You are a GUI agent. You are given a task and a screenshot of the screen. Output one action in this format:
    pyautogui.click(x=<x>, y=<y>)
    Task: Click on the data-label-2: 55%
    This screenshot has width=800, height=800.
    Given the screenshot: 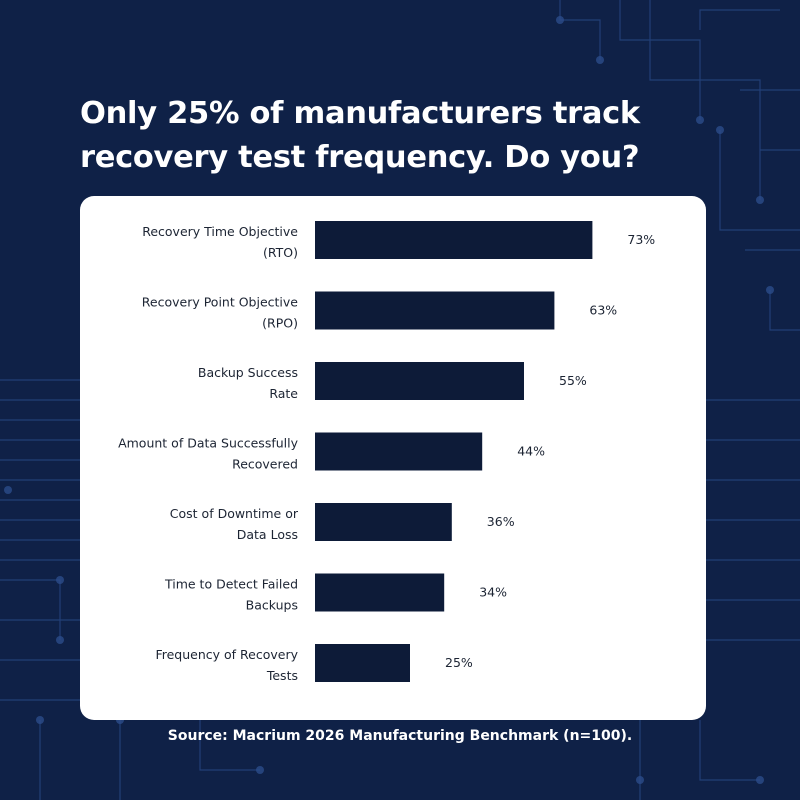 What is the action you would take?
    pyautogui.click(x=573, y=380)
    